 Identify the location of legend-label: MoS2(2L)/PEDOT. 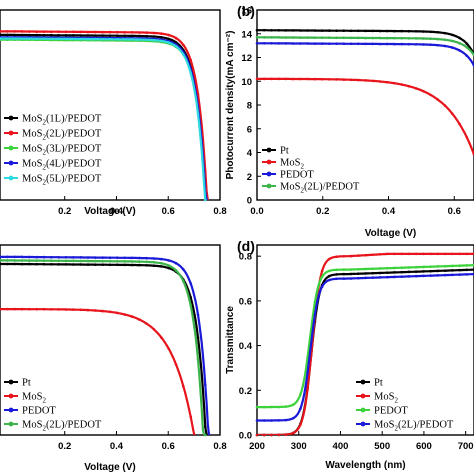
(320, 188).